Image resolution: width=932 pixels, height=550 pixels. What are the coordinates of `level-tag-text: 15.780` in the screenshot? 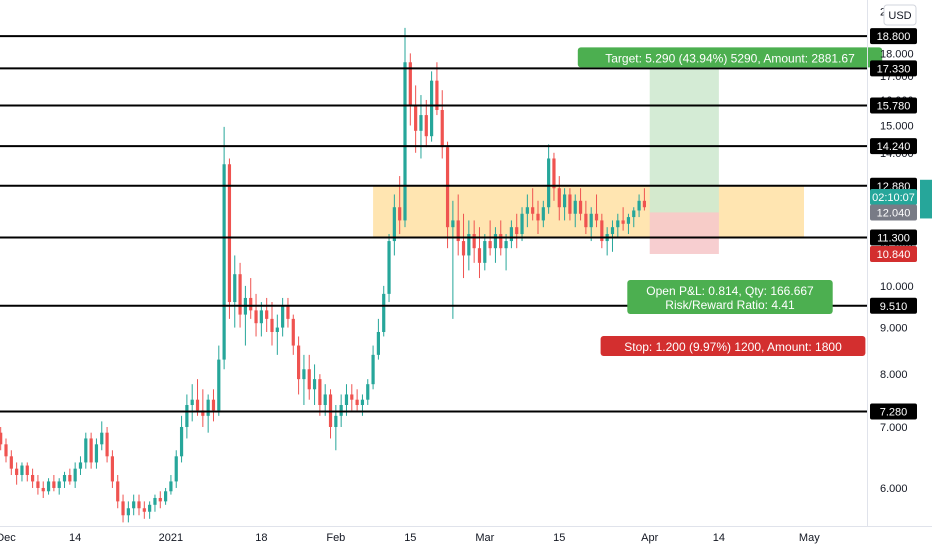 It's located at (894, 106).